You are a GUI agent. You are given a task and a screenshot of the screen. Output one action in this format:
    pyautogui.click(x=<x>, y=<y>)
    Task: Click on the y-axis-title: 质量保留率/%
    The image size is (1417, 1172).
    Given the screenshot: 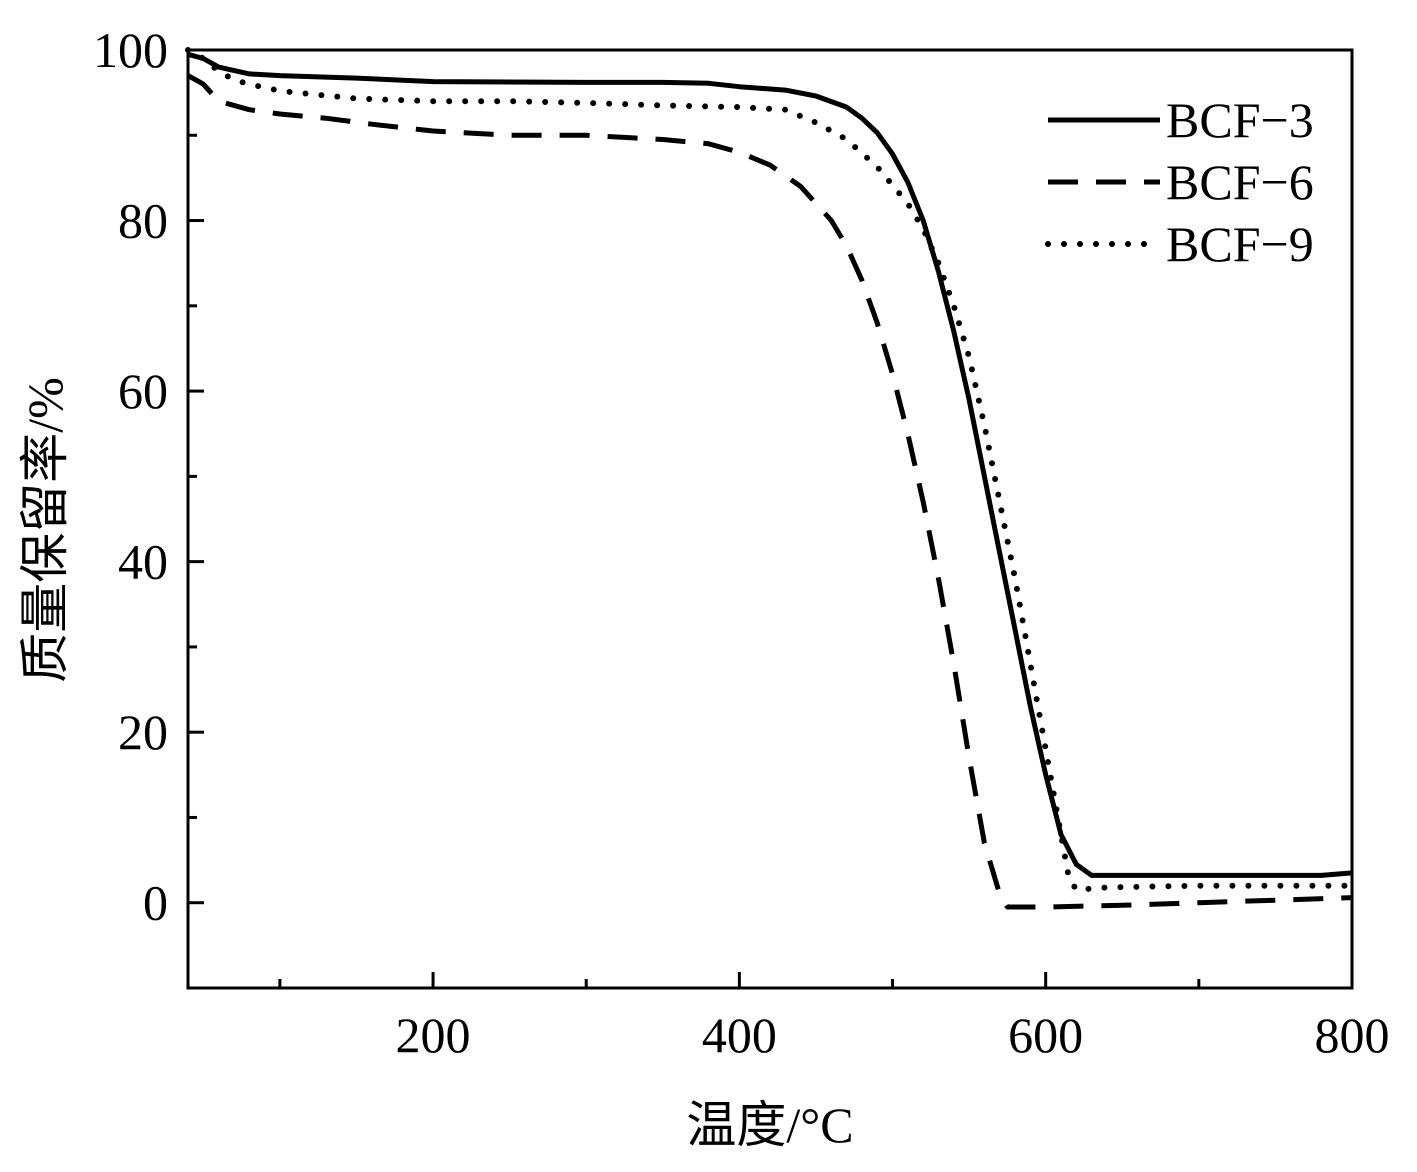 What is the action you would take?
    pyautogui.click(x=45, y=530)
    